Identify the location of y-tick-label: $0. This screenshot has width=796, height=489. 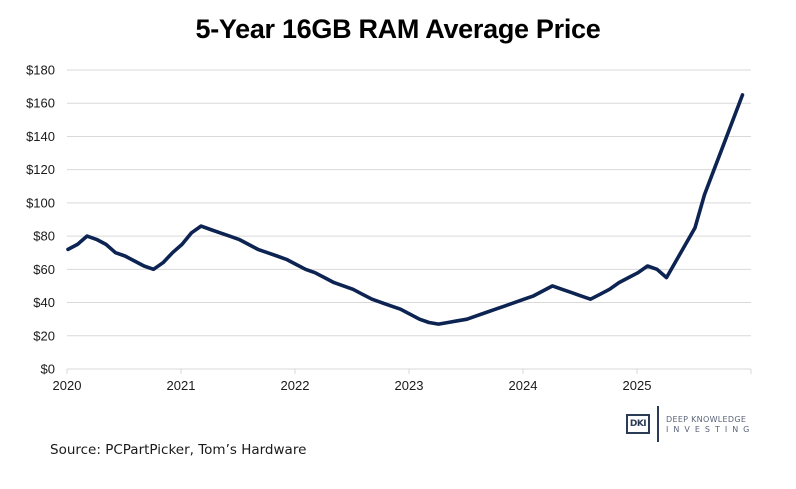
(48, 369).